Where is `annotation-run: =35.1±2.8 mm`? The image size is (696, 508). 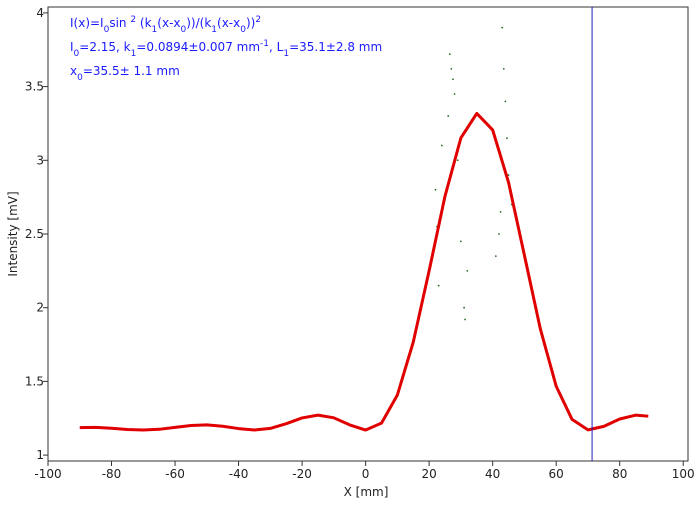 annotation-run: =35.1±2.8 mm is located at coordinates (335, 47).